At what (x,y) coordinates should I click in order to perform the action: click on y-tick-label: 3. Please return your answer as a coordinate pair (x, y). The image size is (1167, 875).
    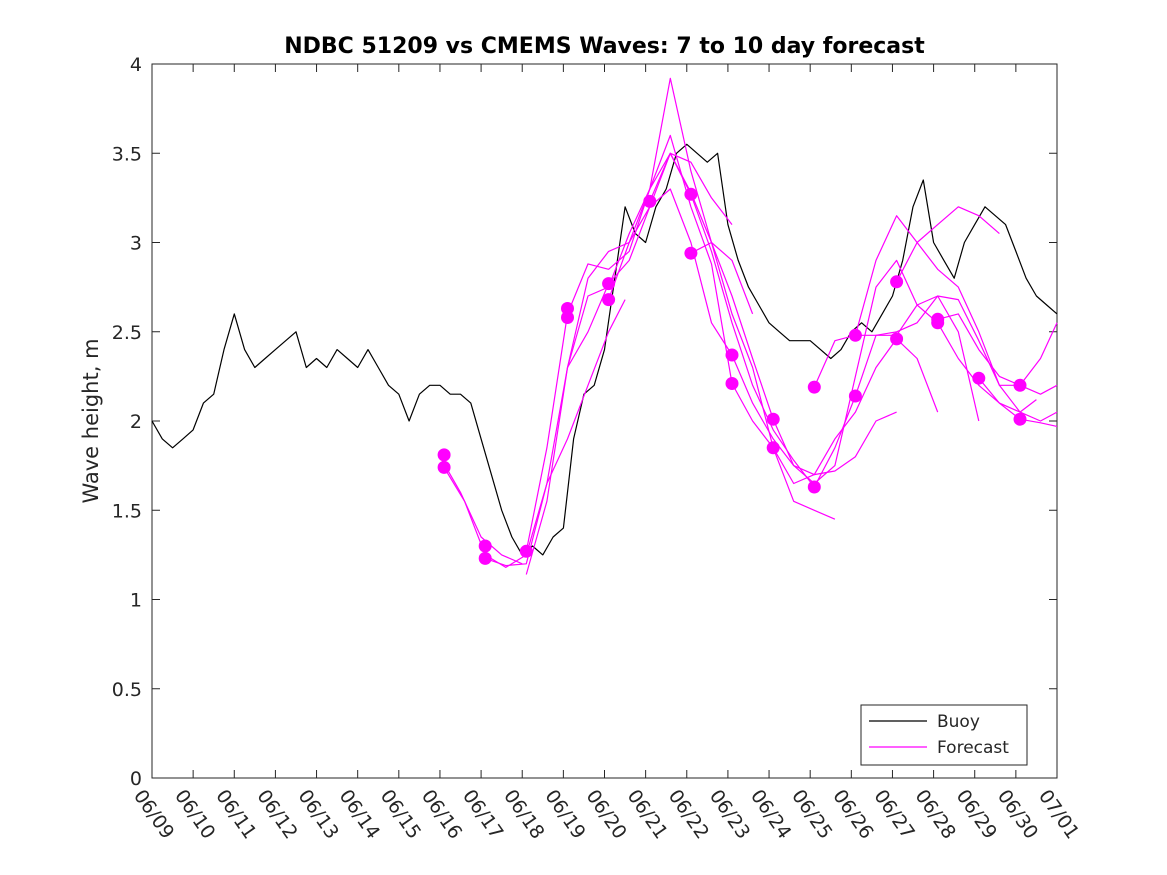
    Looking at the image, I should click on (136, 244).